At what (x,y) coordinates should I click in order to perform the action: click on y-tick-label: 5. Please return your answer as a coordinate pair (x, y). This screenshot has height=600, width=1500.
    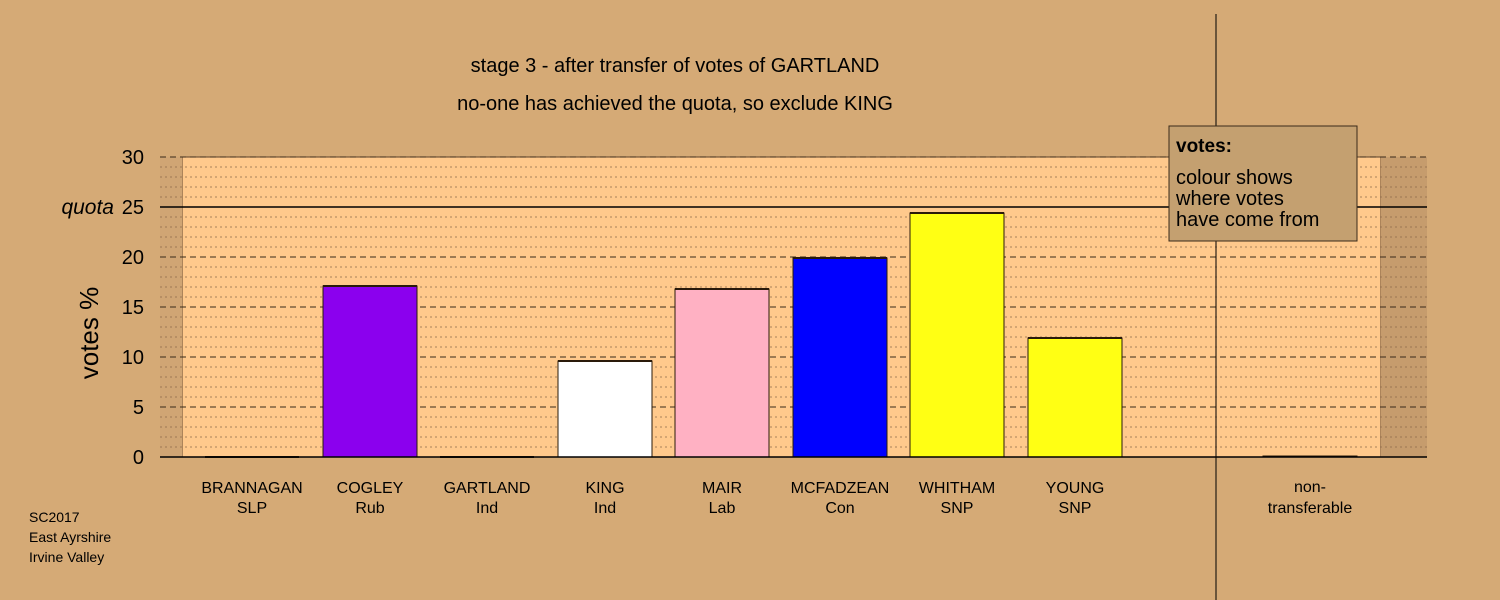
    Looking at the image, I should click on (138, 408).